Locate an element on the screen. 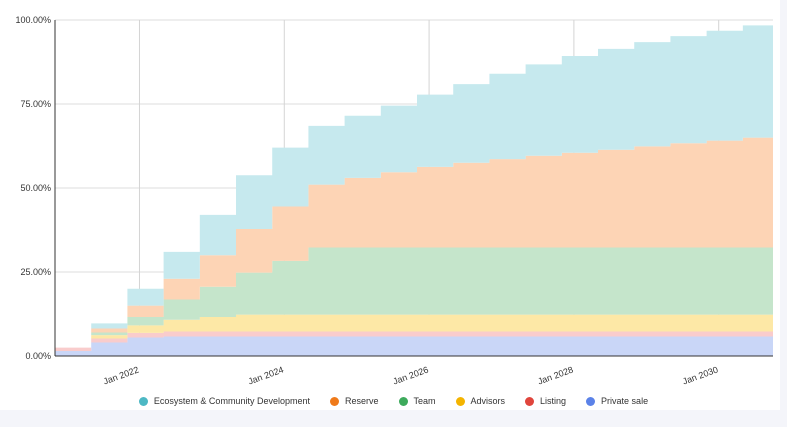  x-tick-label: Jan 2022 is located at coordinates (121, 375).